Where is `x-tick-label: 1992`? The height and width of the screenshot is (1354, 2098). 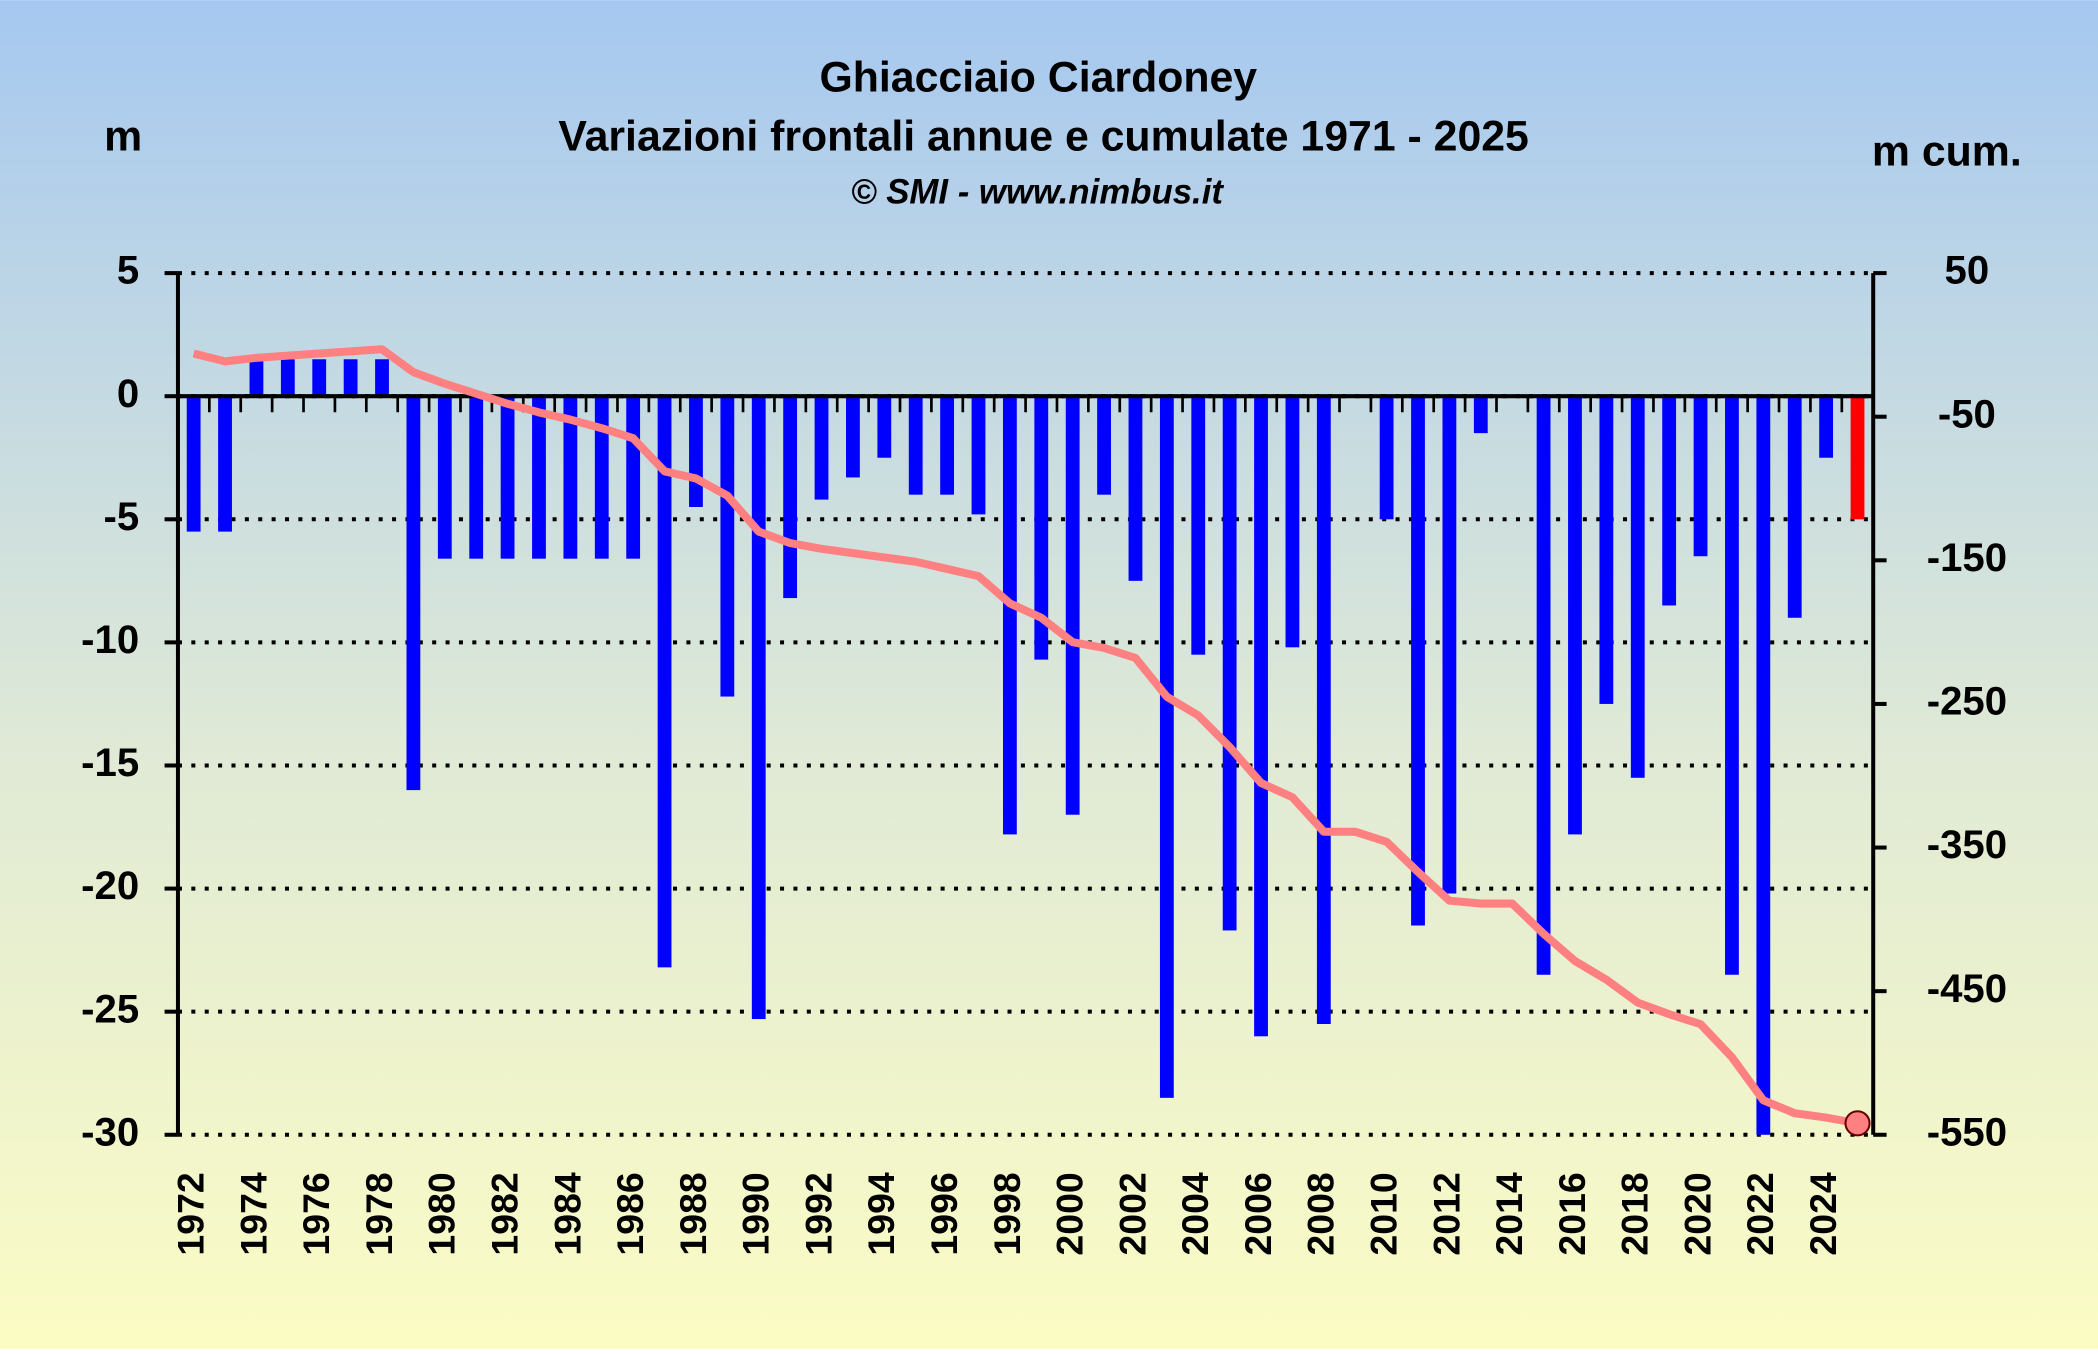 x-tick-label: 1992 is located at coordinates (818, 1213).